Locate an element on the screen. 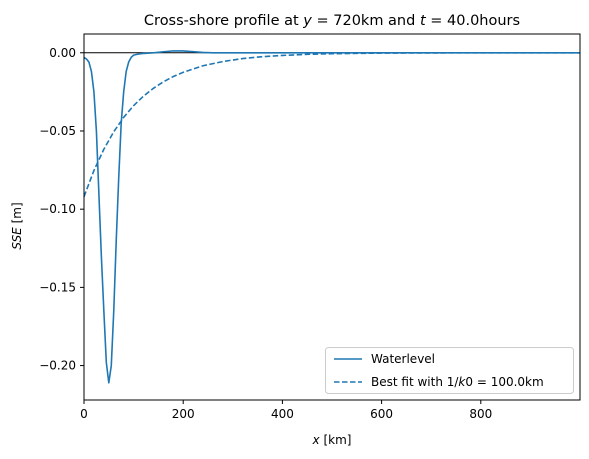 Image resolution: width=589 pixels, height=459 pixels. xlabel-var: x is located at coordinates (316, 440).